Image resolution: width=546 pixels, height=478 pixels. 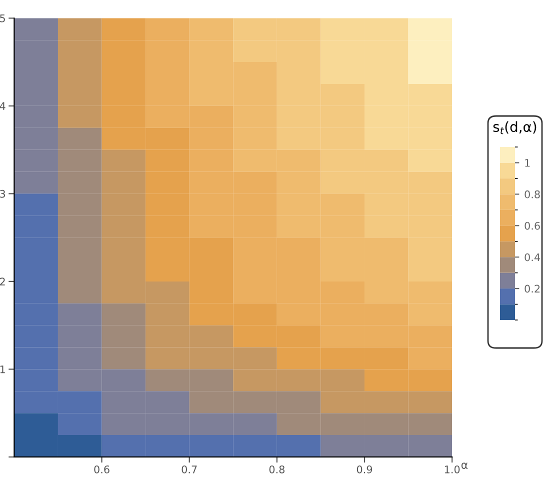 What do you see at coordinates (2, 18) in the screenshot?
I see `y-tick-label: 5` at bounding box center [2, 18].